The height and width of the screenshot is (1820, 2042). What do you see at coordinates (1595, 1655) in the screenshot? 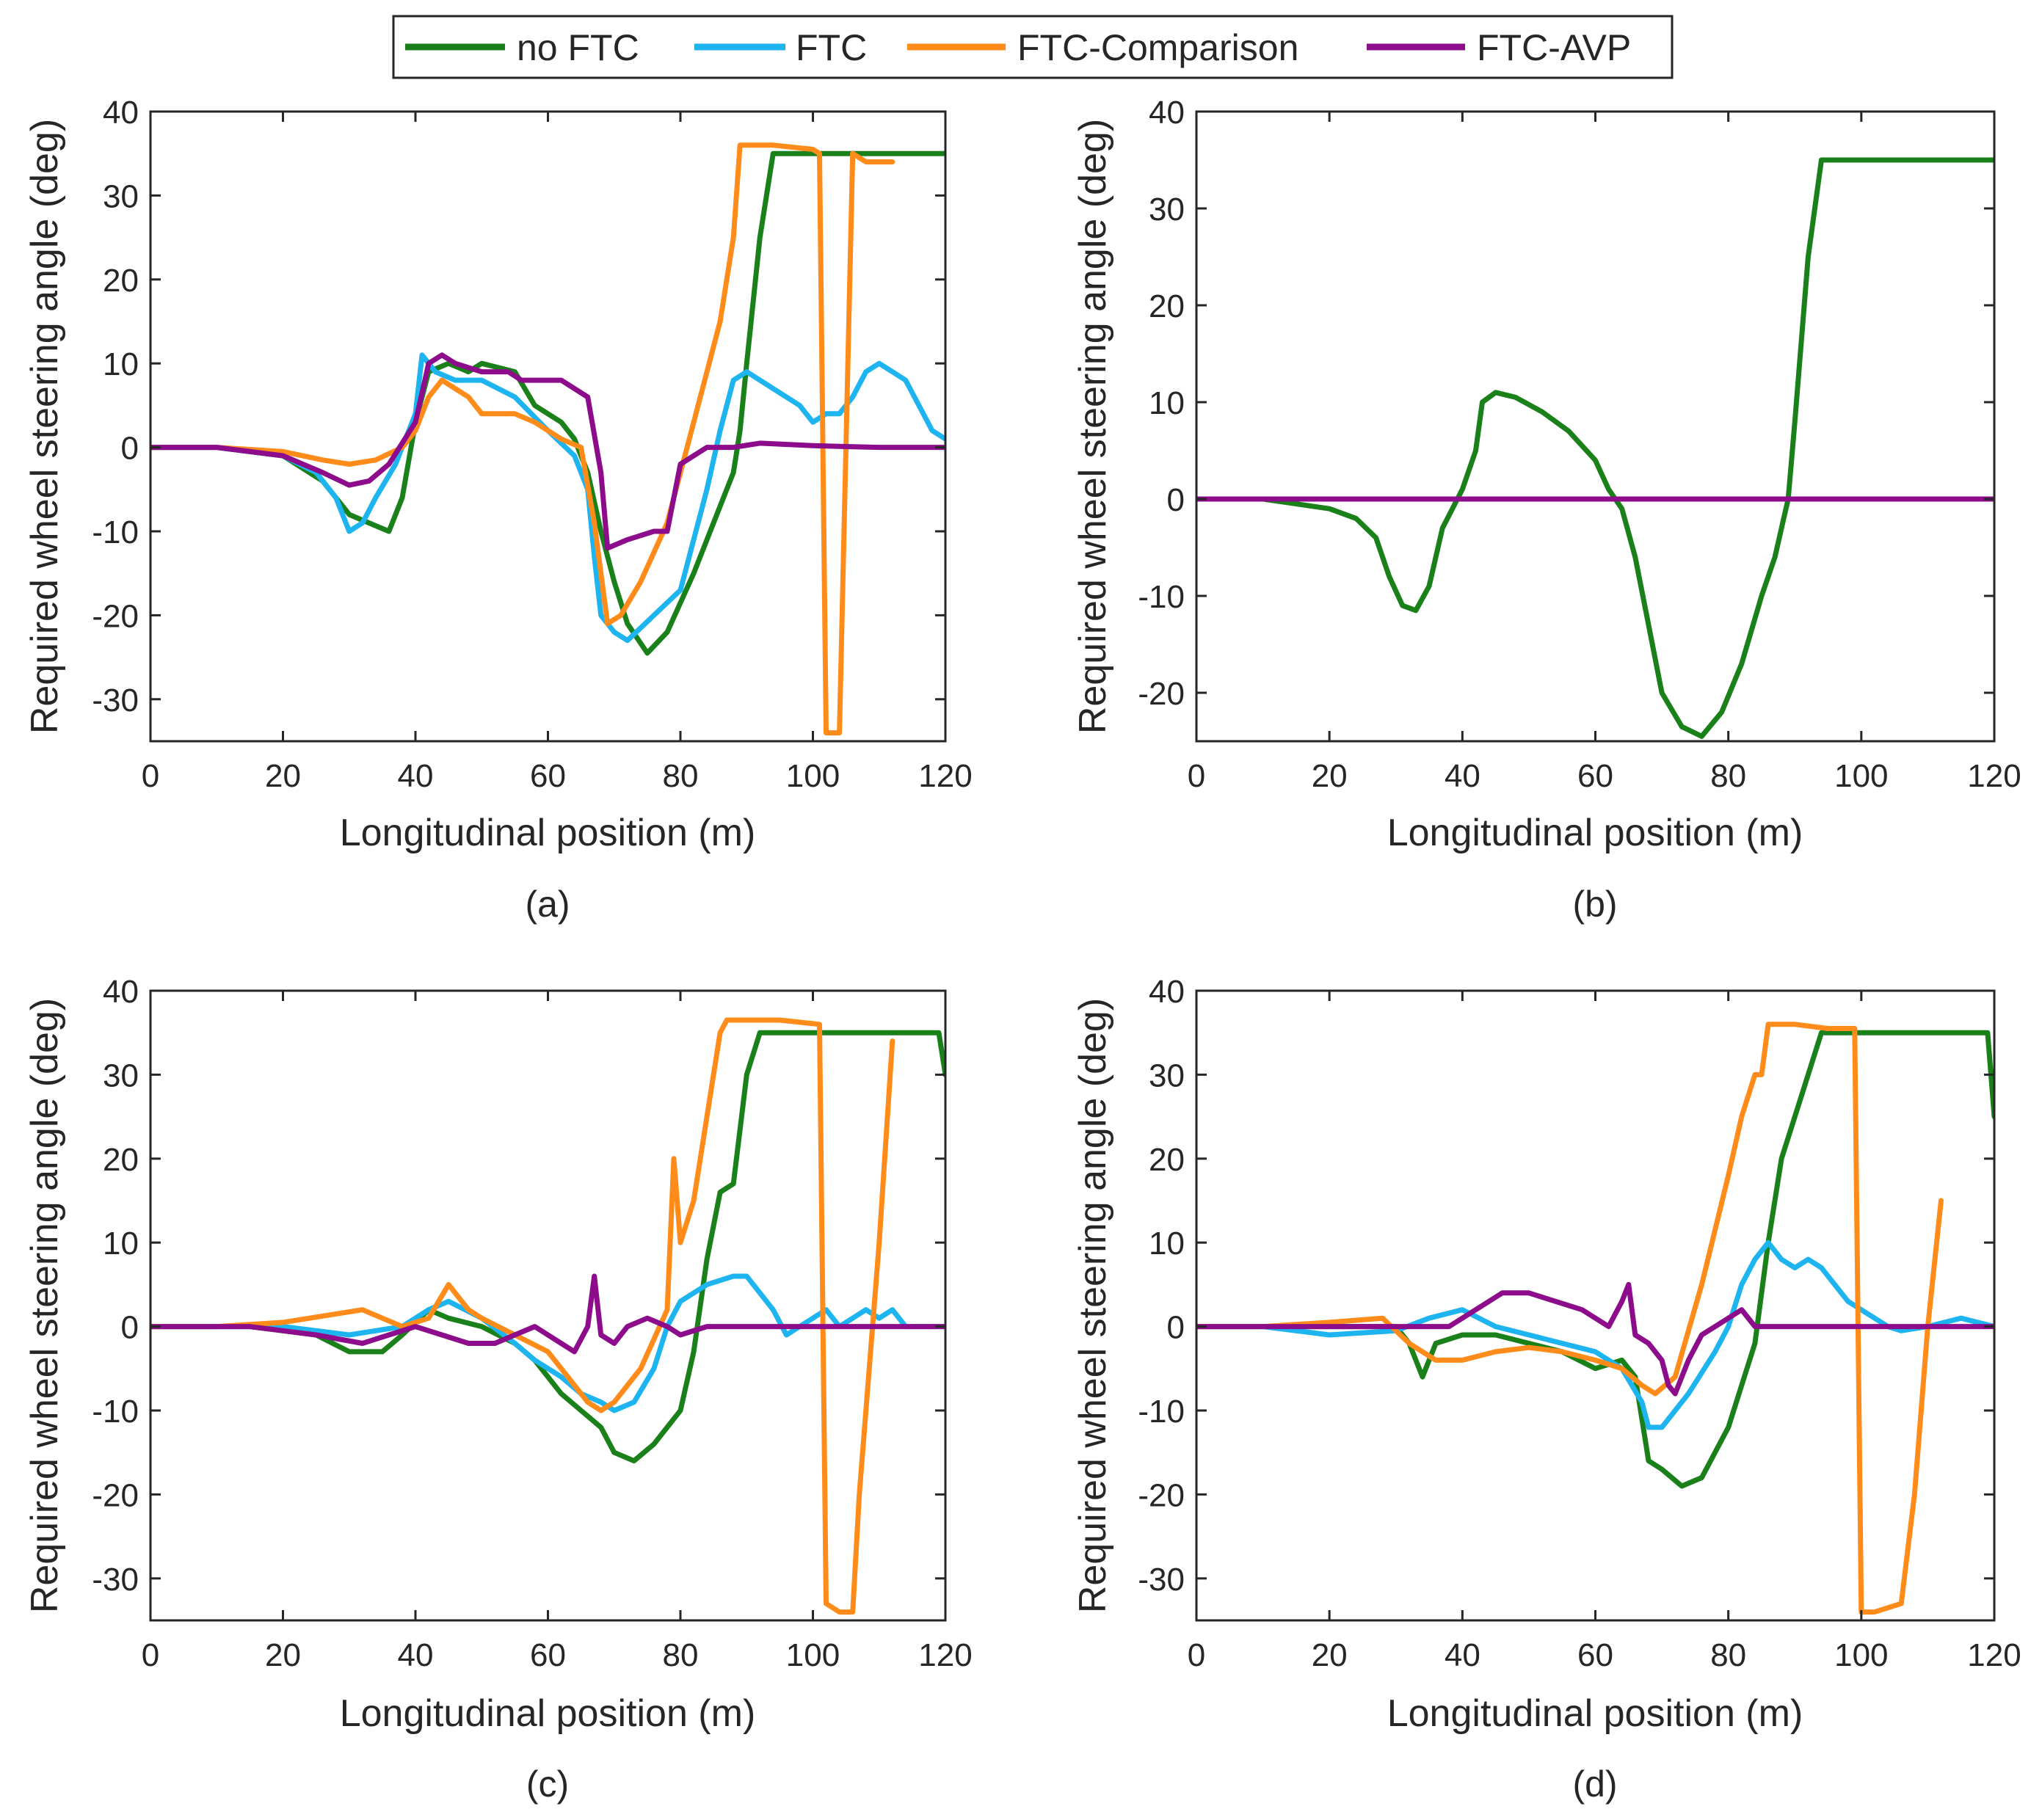
I see `x-tick-label-d: 60` at bounding box center [1595, 1655].